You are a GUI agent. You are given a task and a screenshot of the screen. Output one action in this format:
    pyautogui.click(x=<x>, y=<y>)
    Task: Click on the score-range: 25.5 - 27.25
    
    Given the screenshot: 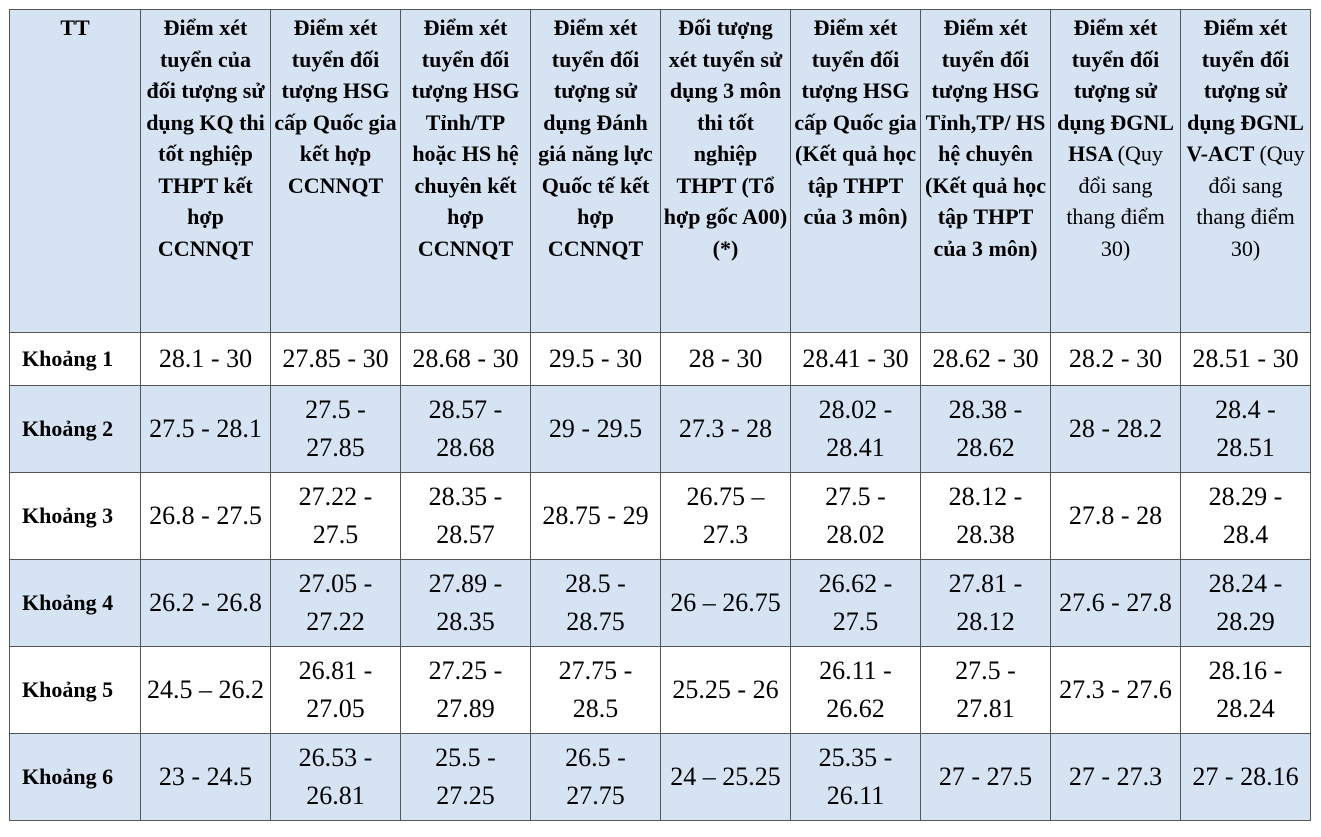 What is the action you would take?
    pyautogui.click(x=465, y=777)
    